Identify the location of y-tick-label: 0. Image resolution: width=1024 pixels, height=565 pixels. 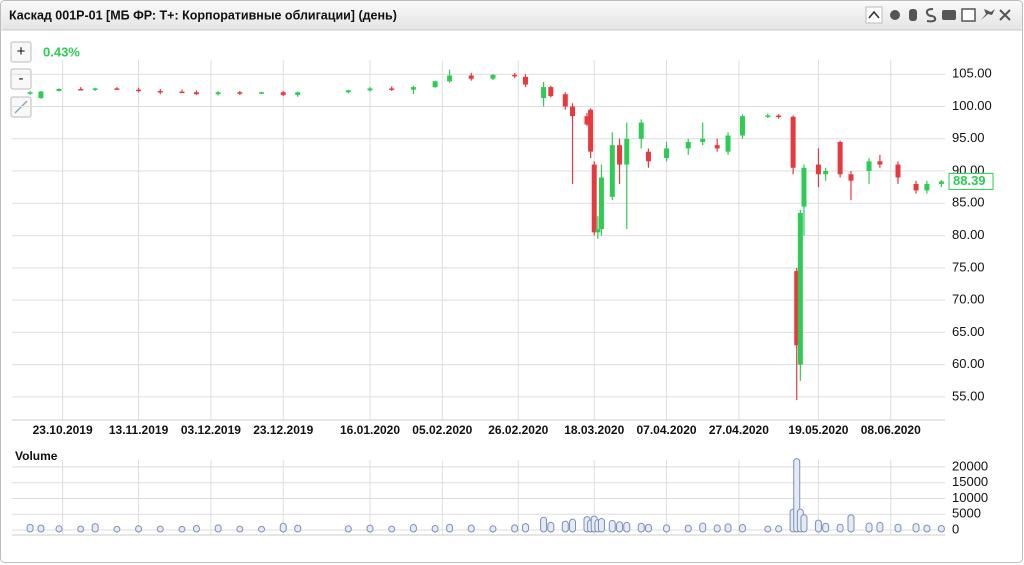
(955, 528).